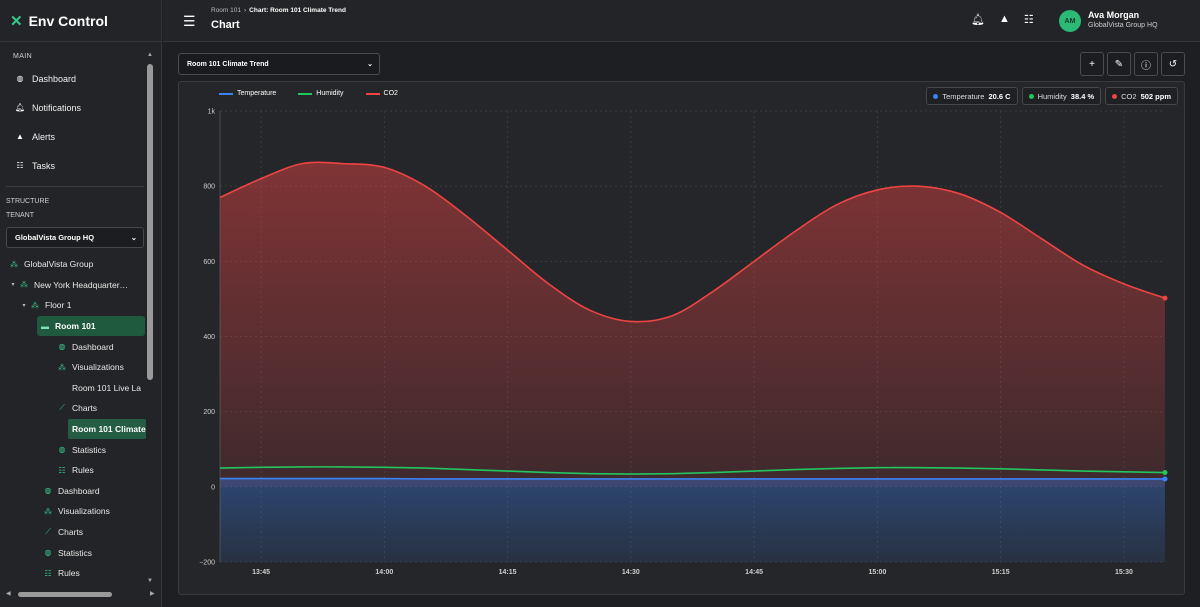 This screenshot has width=1200, height=607. Describe the element at coordinates (75, 388) in the screenshot. I see `tree-item: Room 101 Live La` at that location.